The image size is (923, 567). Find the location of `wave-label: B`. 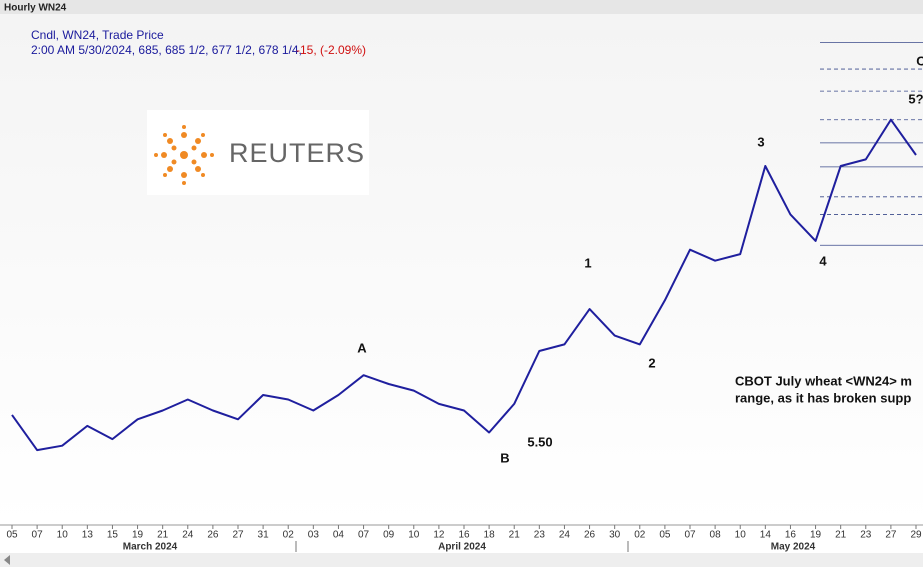

wave-label: B is located at coordinates (504, 457).